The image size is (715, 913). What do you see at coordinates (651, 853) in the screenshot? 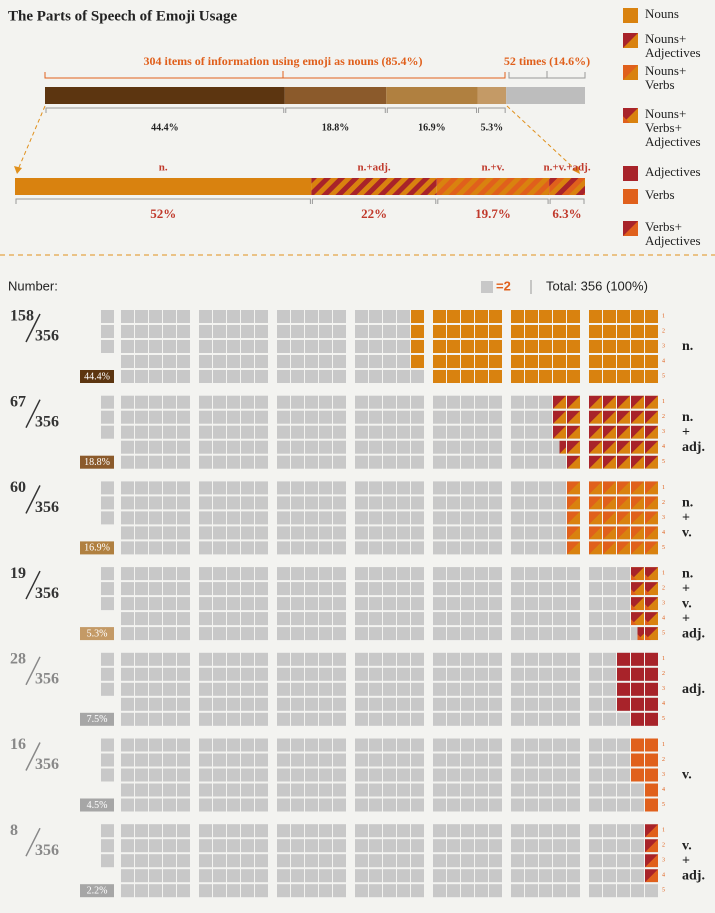
I see `waffle-fill` at bounding box center [651, 853].